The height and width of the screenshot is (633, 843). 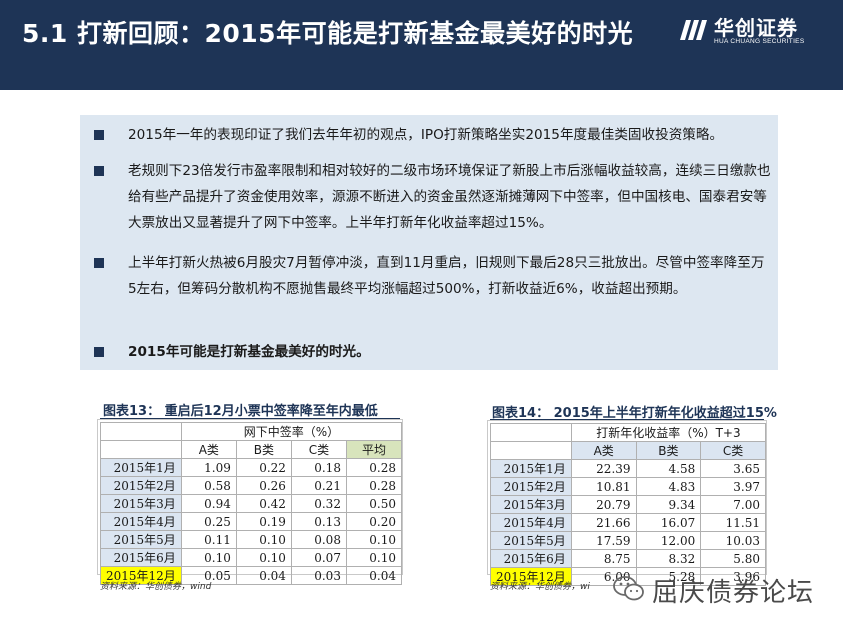 I want to click on table-row: 2015年6月 0.10 0.10 0.07 0.10, so click(x=251, y=557).